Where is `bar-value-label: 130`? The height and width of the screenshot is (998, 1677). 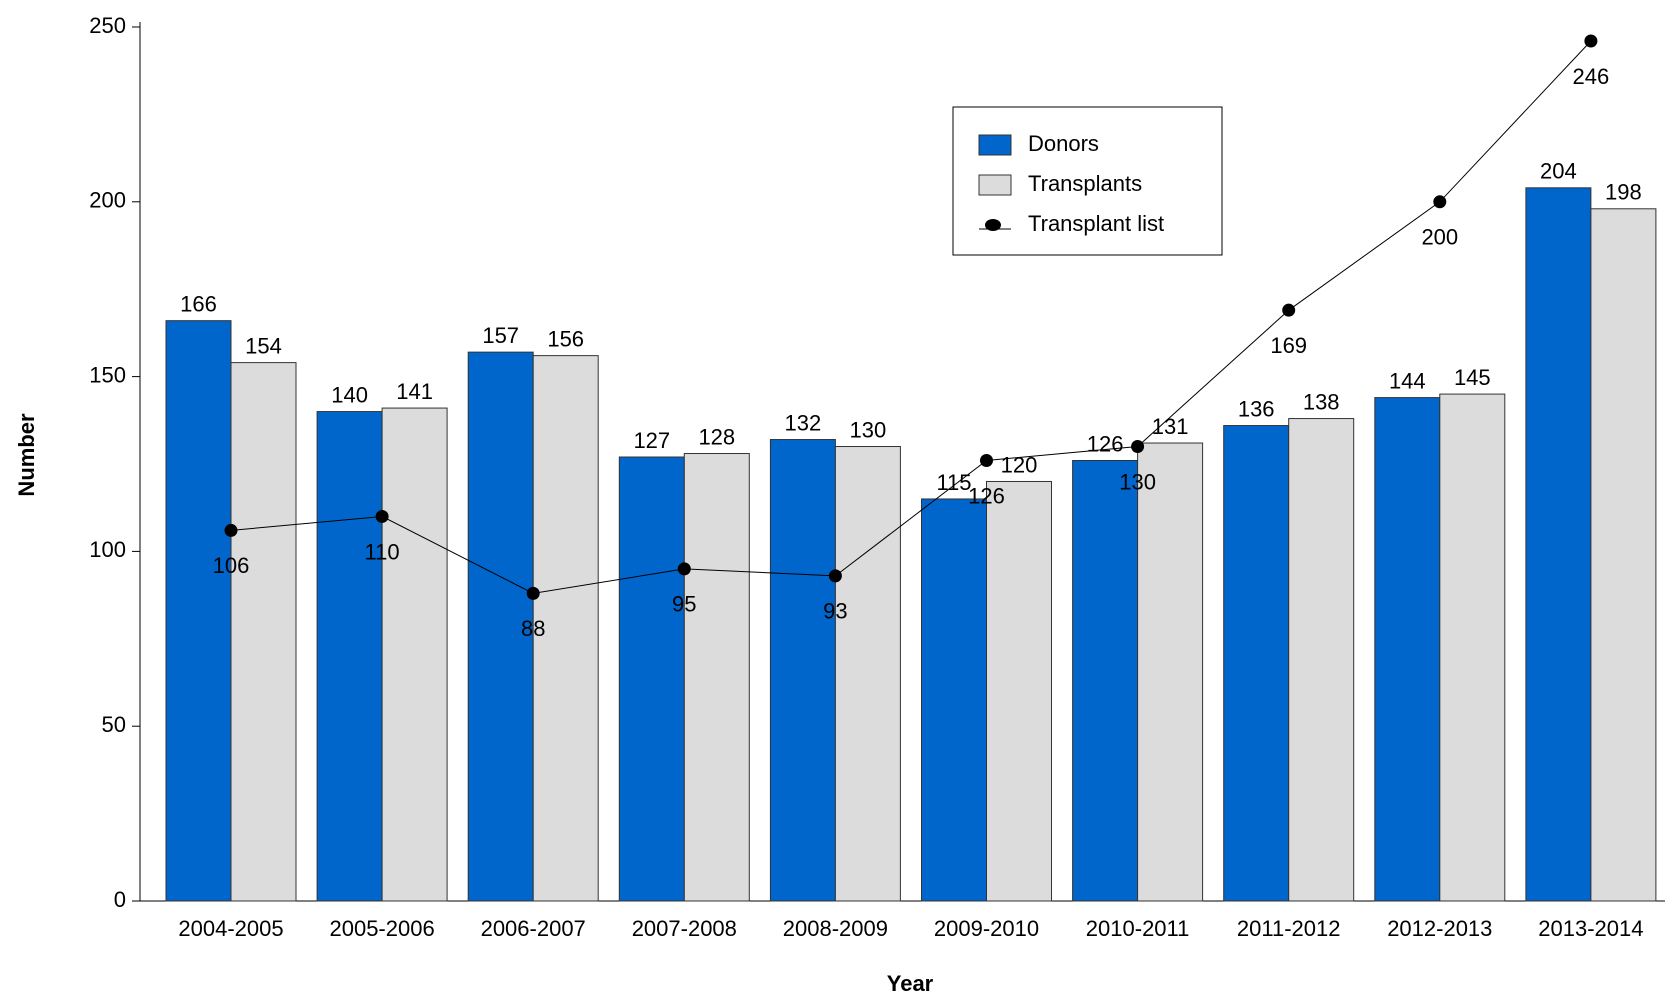 bar-value-label: 130 is located at coordinates (868, 429).